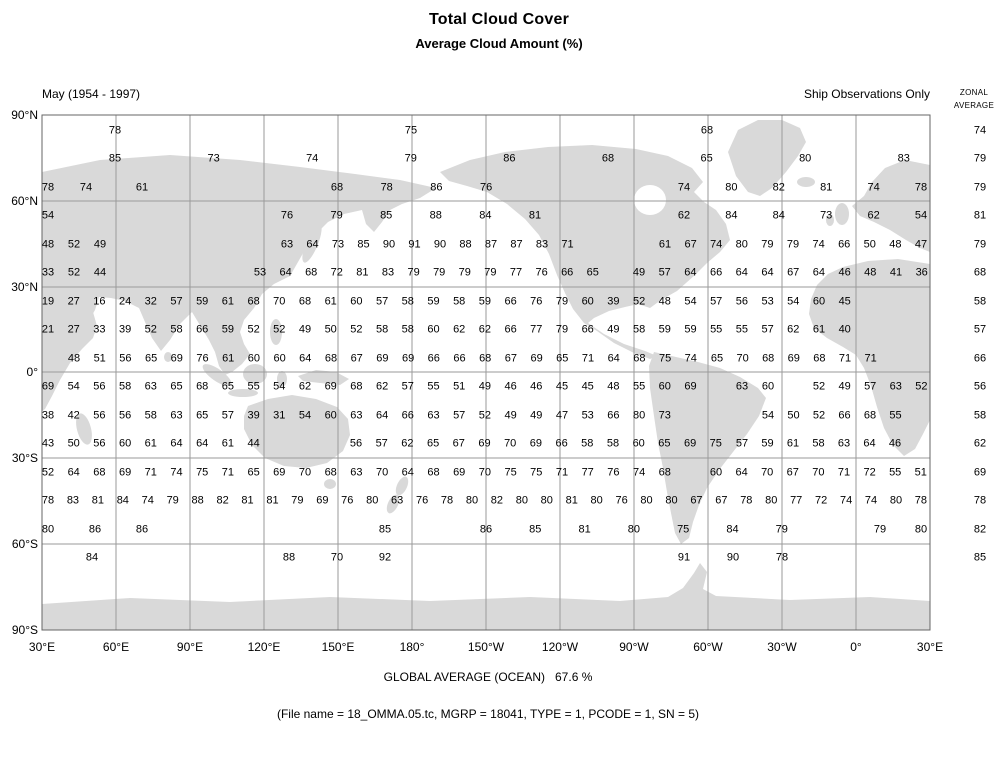 The width and height of the screenshot is (998, 760). Describe the element at coordinates (202, 358) in the screenshot. I see `grid-value: 76` at that location.